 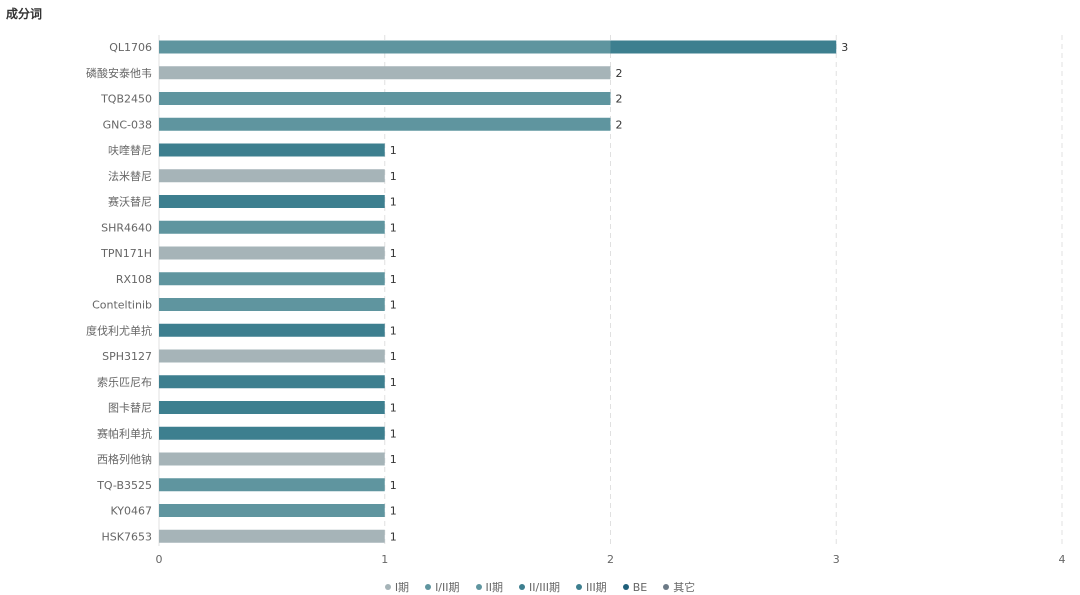 I want to click on x-tick-label: 4, so click(x=1062, y=559).